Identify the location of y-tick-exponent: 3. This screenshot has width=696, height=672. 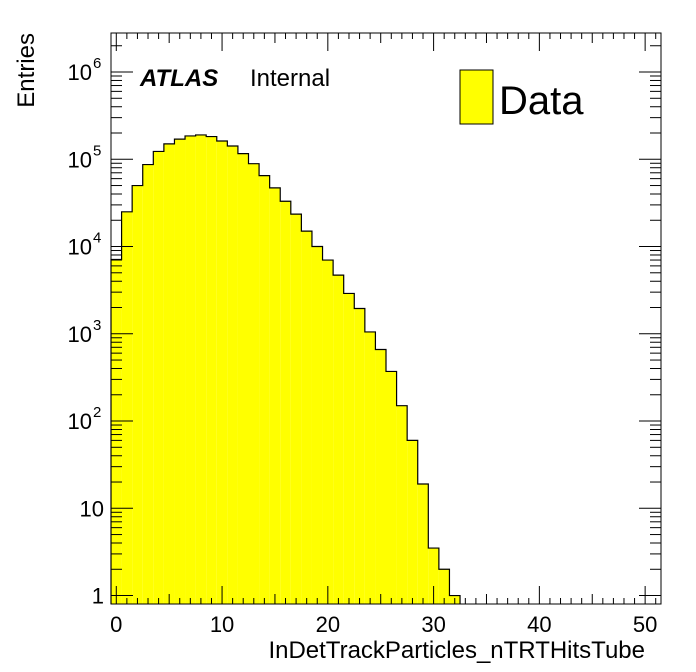
(97, 325).